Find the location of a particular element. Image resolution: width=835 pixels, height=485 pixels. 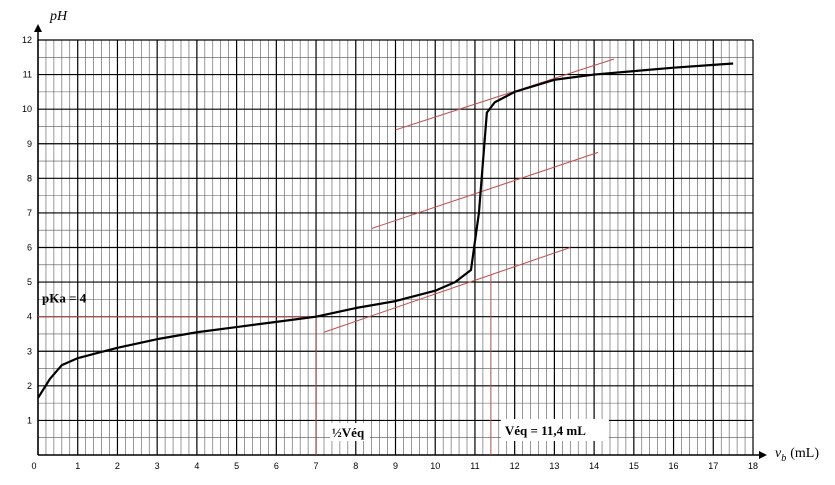

x-tick-label: 15 is located at coordinates (634, 466).